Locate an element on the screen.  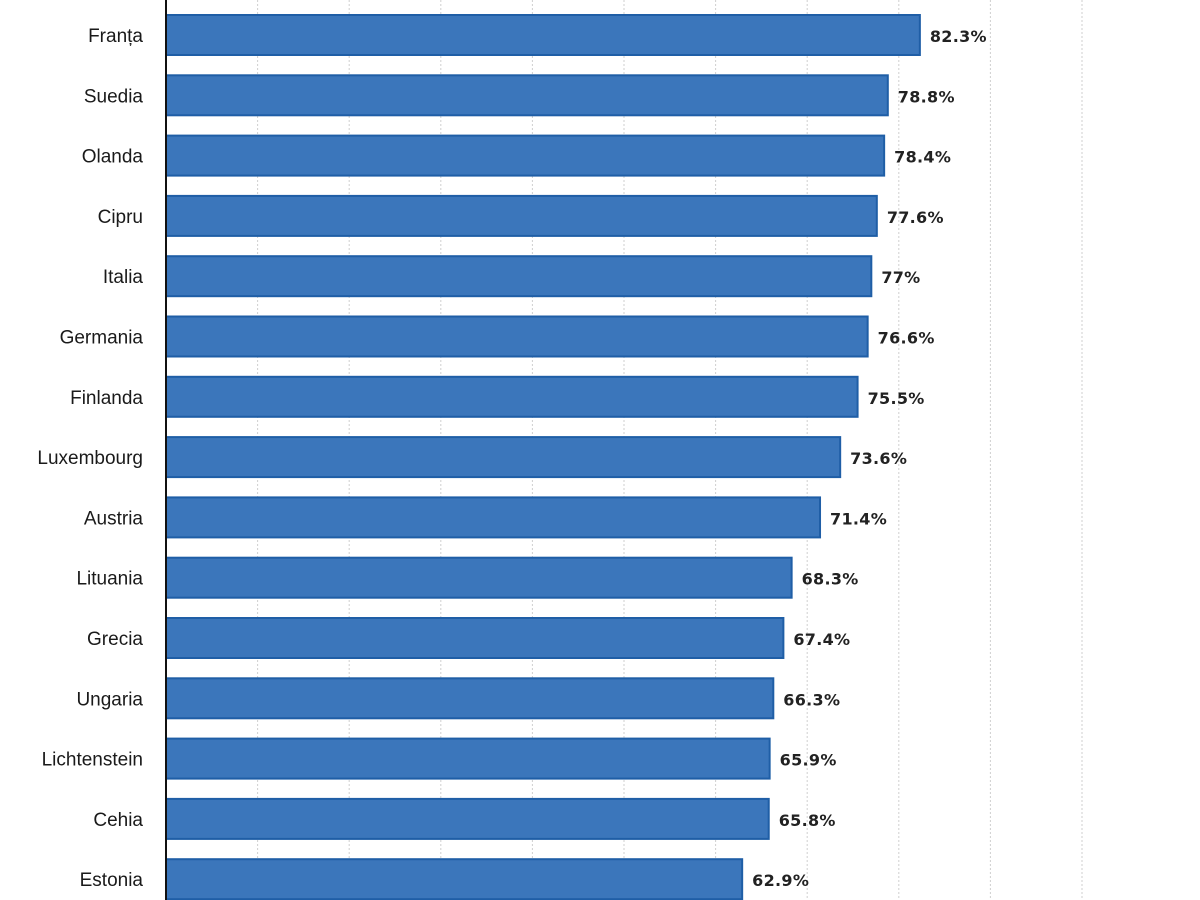
value-label: 66.3% is located at coordinates (811, 699).